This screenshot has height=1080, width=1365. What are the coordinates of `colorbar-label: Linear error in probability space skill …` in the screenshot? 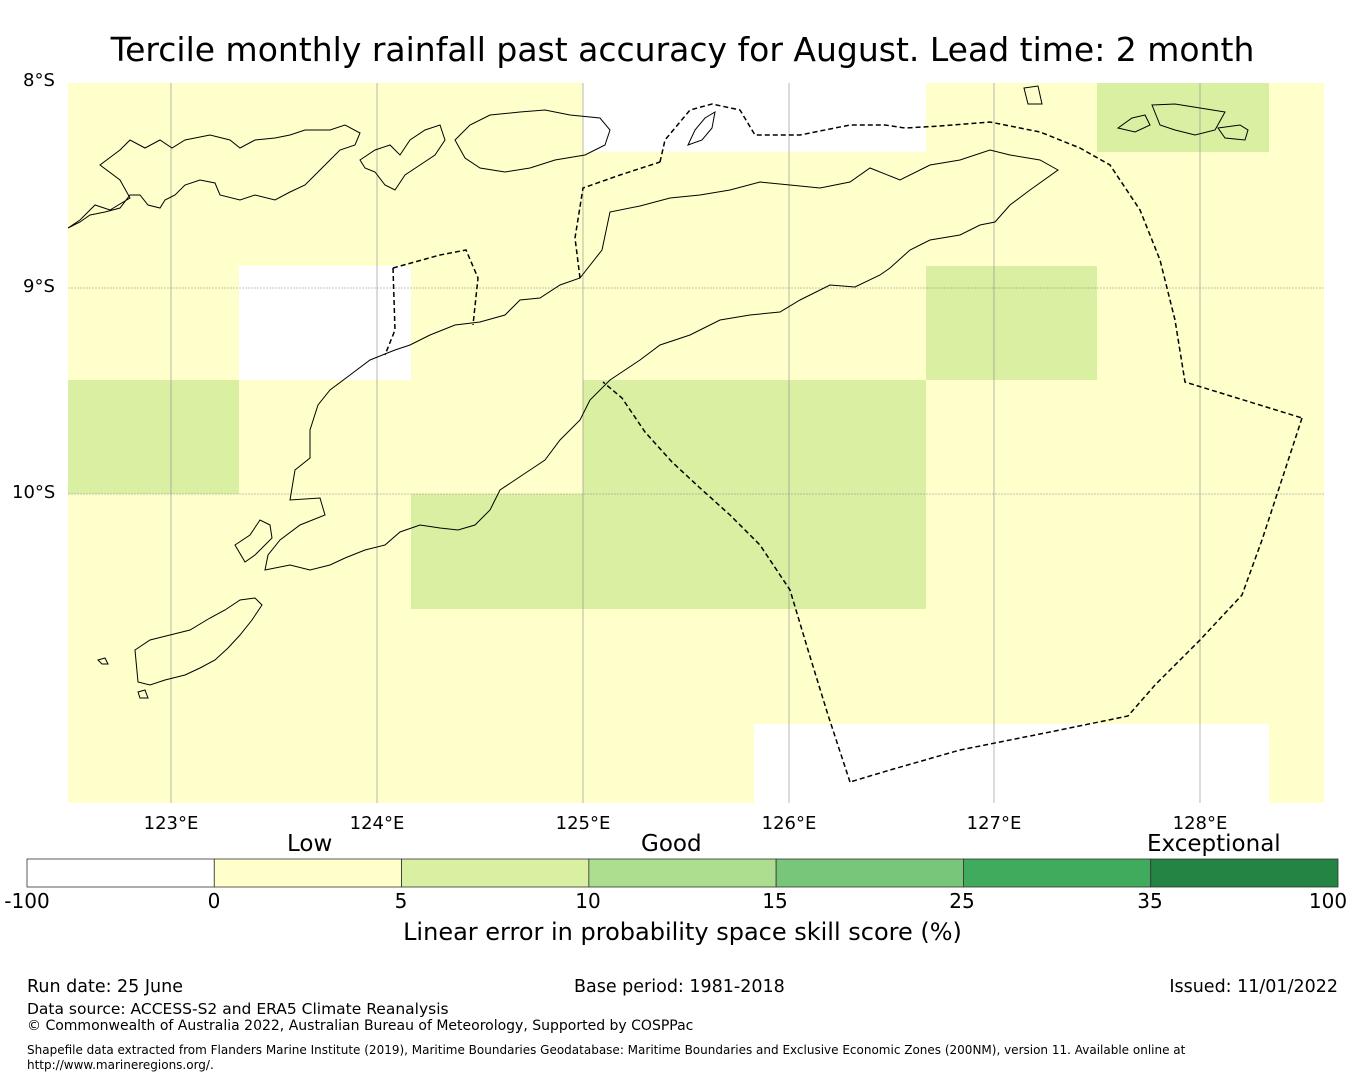 It's located at (682, 932).